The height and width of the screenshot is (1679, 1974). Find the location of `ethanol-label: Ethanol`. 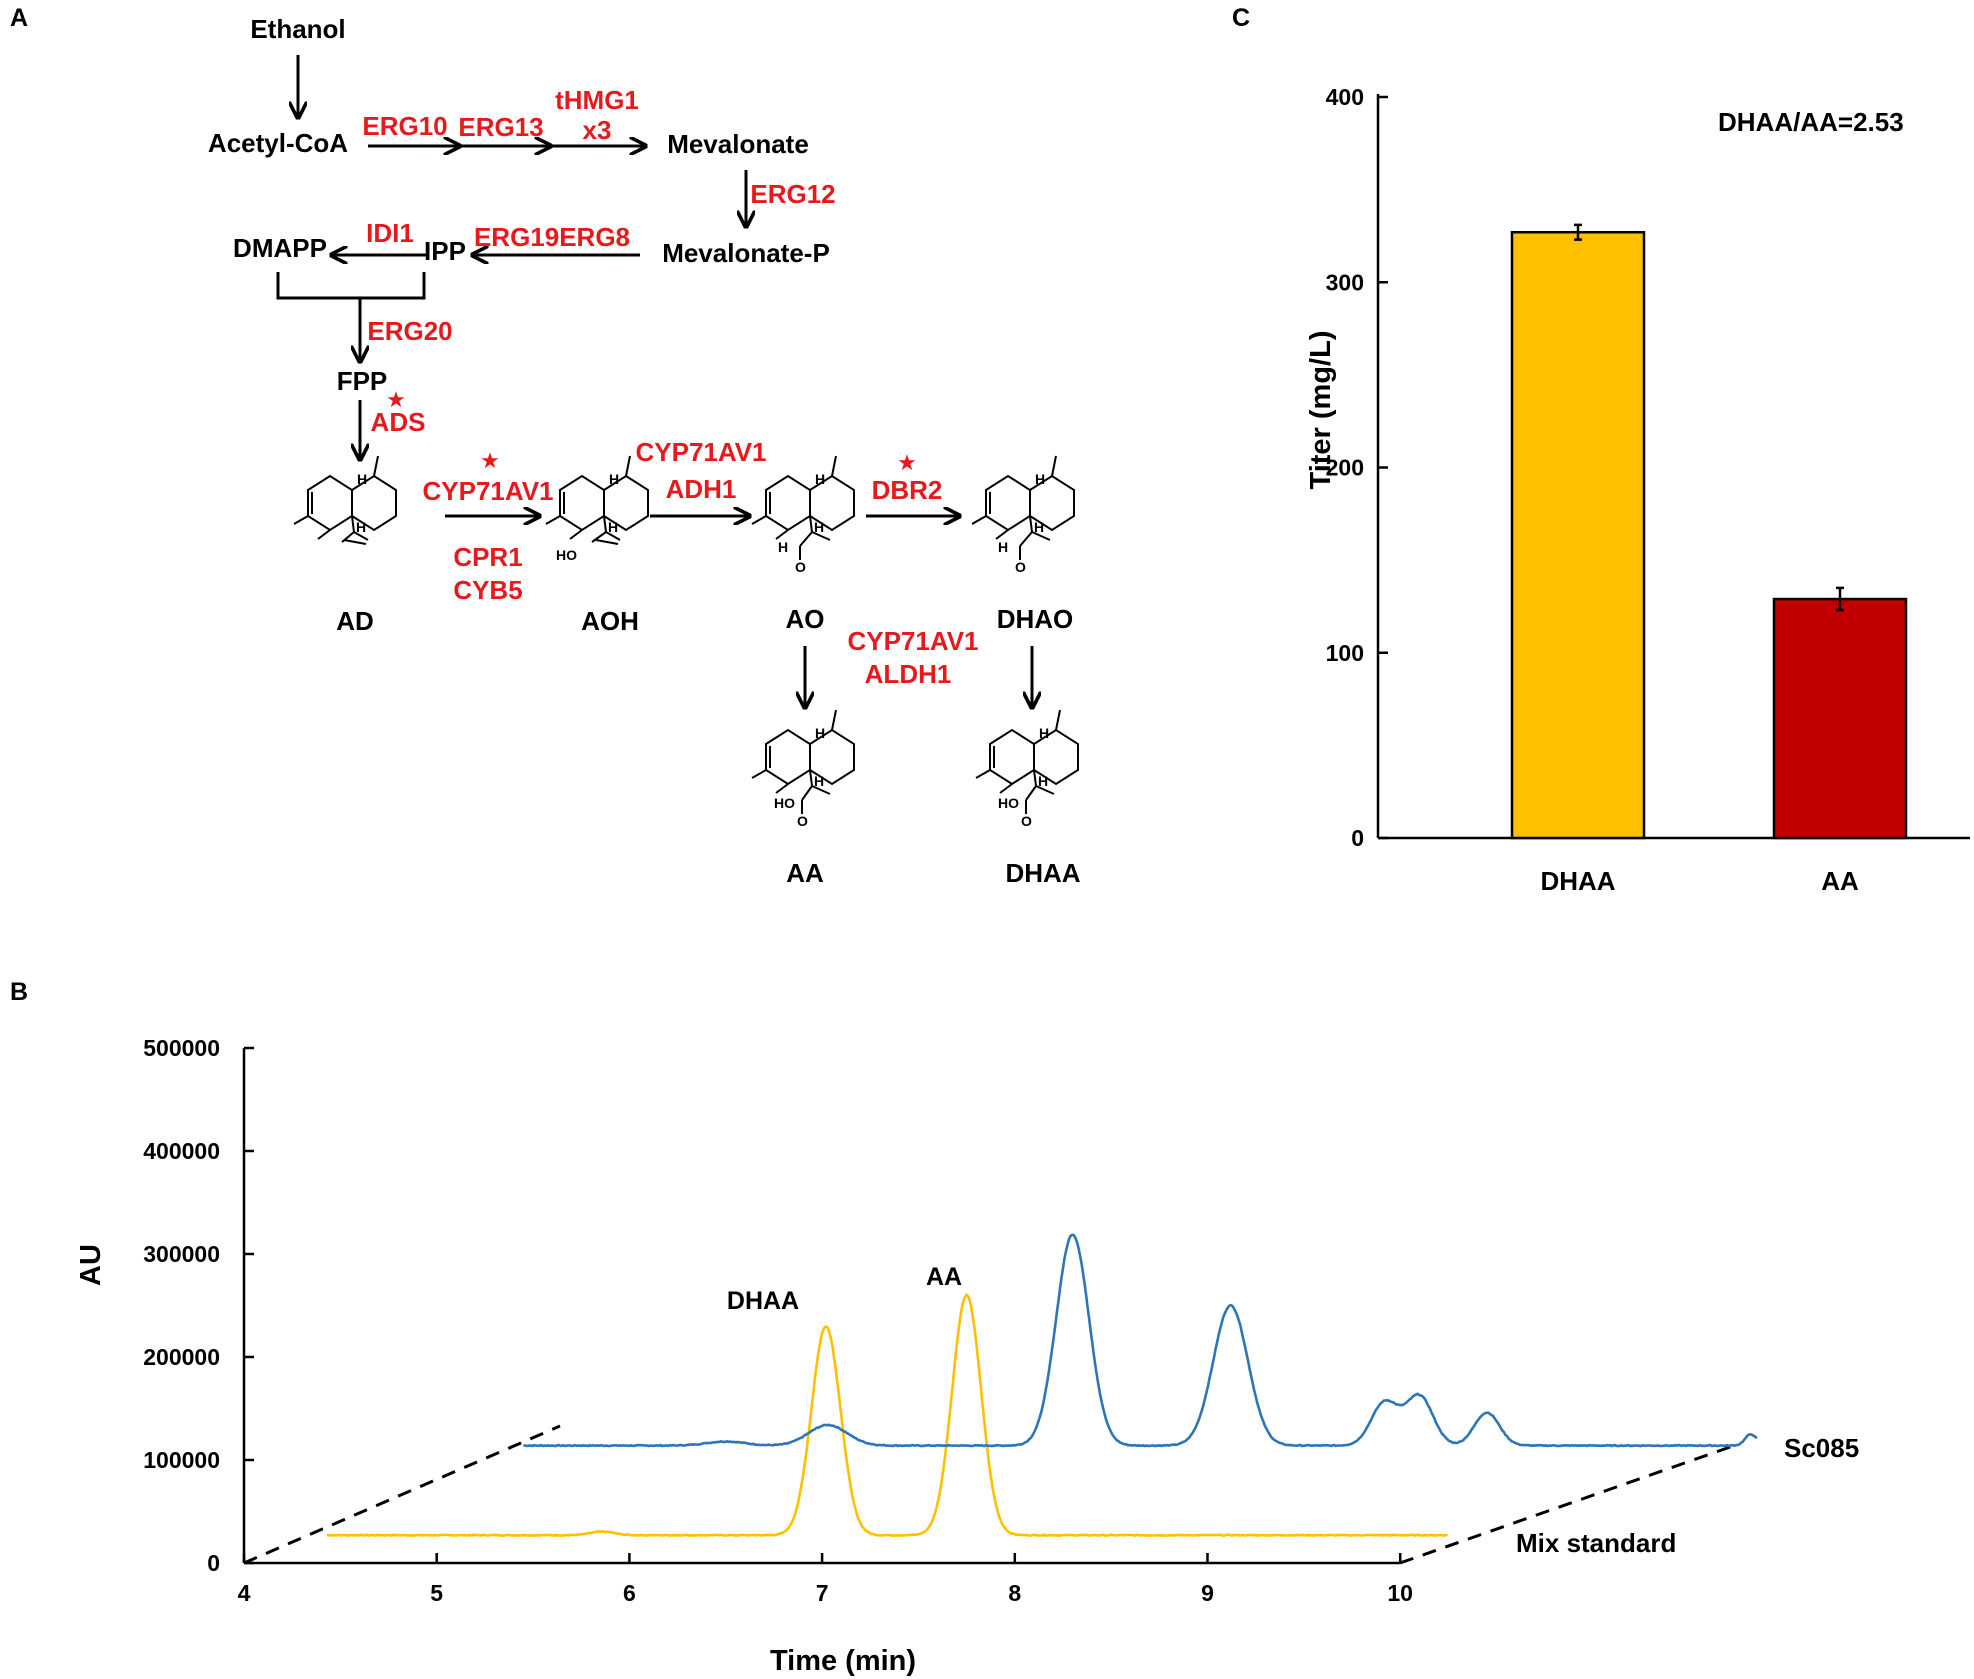

ethanol-label: Ethanol is located at coordinates (297, 29).